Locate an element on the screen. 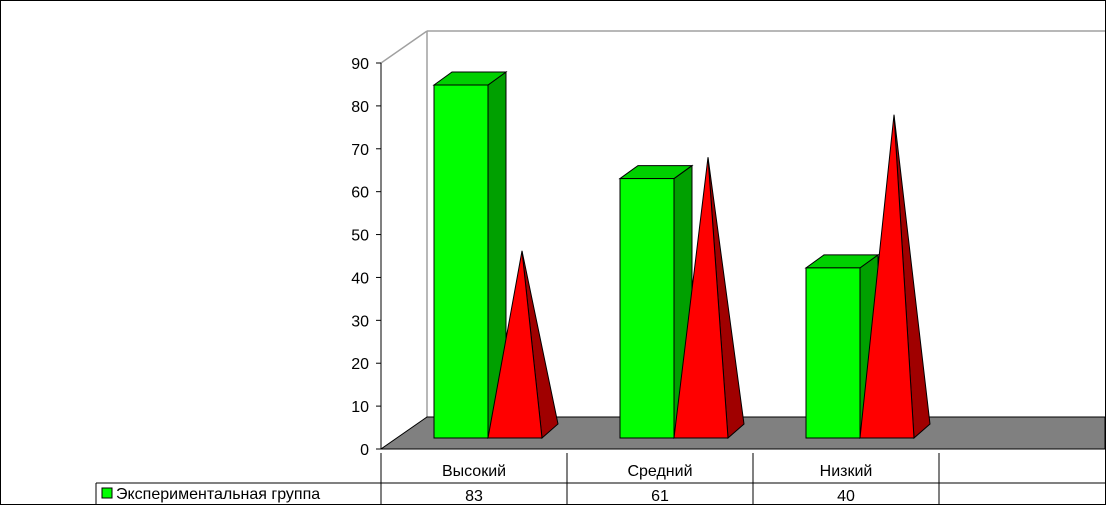 The width and height of the screenshot is (1106, 505). y-tick-label: 60 is located at coordinates (360, 193).